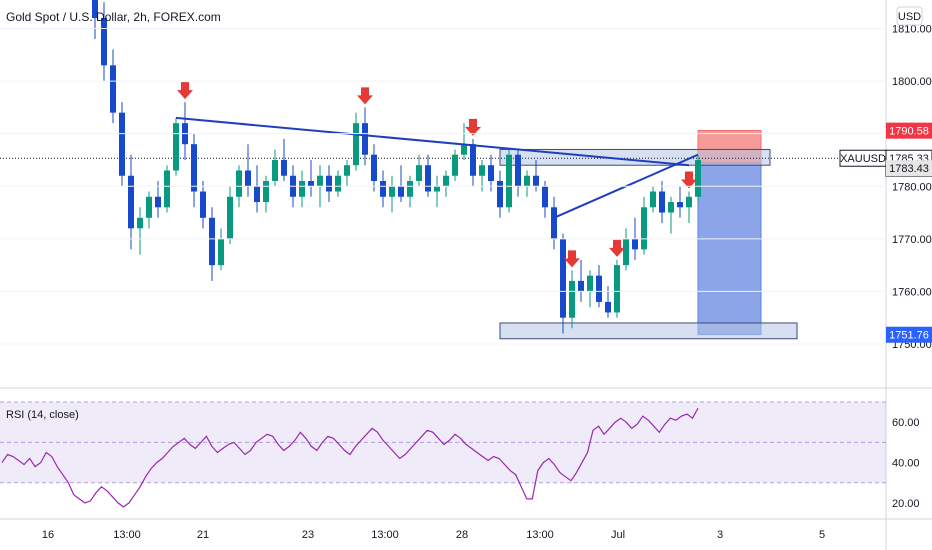  Describe the element at coordinates (912, 240) in the screenshot. I see `price-tick-label: 1770.00` at that location.